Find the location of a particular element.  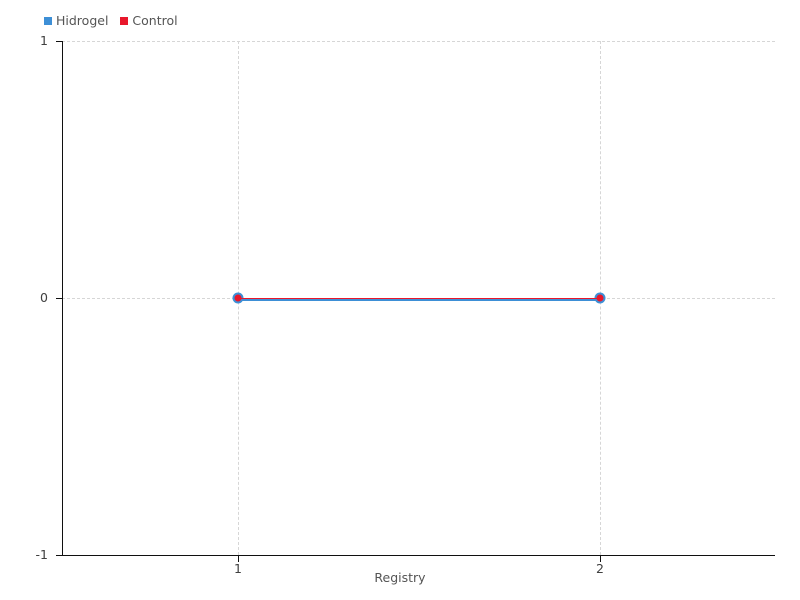

x-tick-label-2: 2 is located at coordinates (600, 568).